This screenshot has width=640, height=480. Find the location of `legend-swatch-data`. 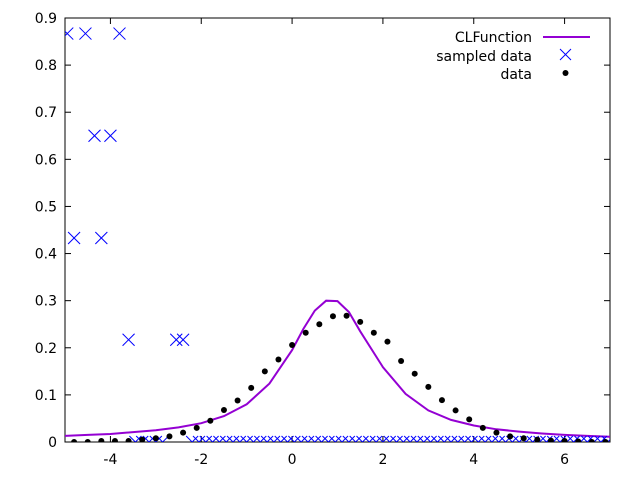

legend-swatch-data is located at coordinates (565, 73).